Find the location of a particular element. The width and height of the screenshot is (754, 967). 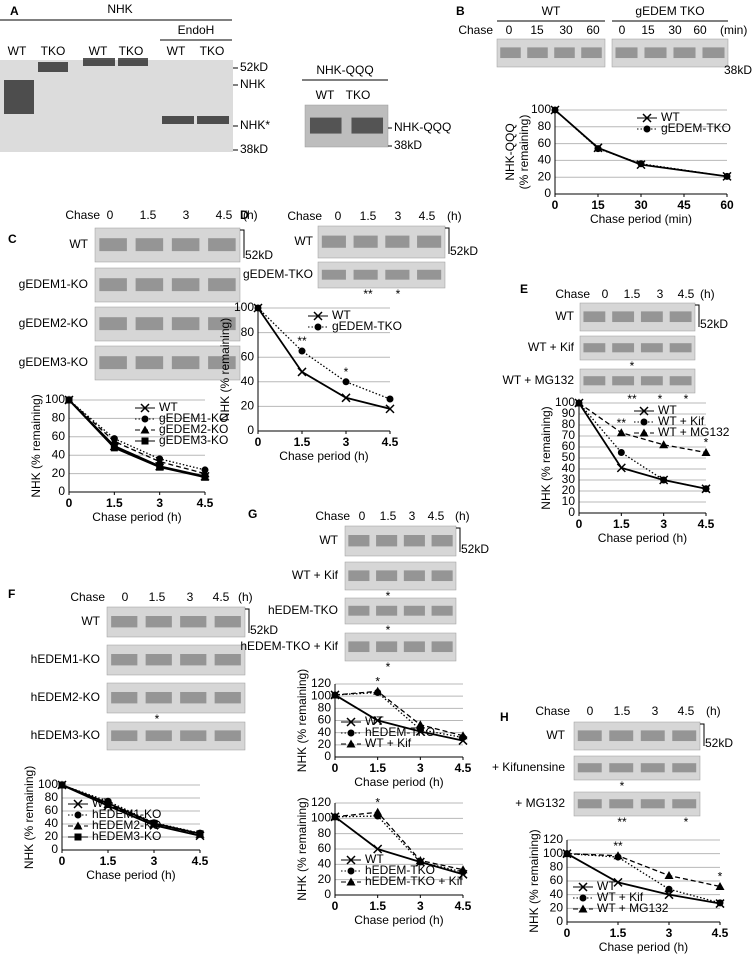

size-marker: NHK* is located at coordinates (255, 125).